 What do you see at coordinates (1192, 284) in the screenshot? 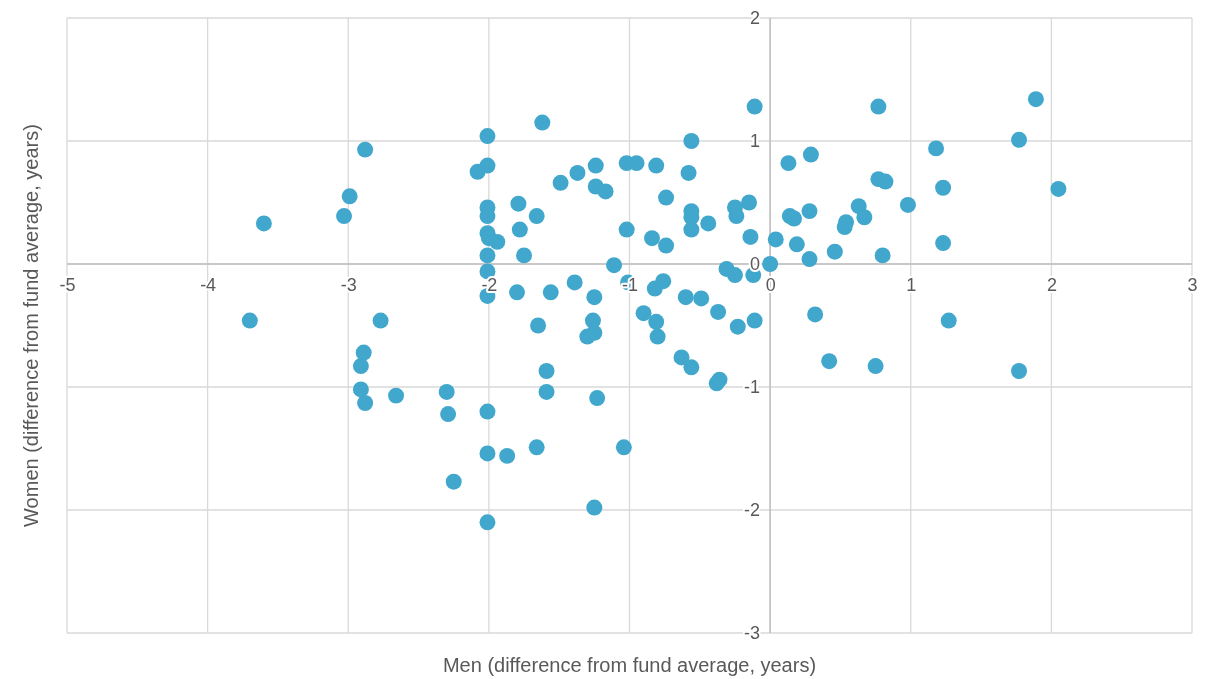
I see `x-tick-label: 3` at bounding box center [1192, 284].